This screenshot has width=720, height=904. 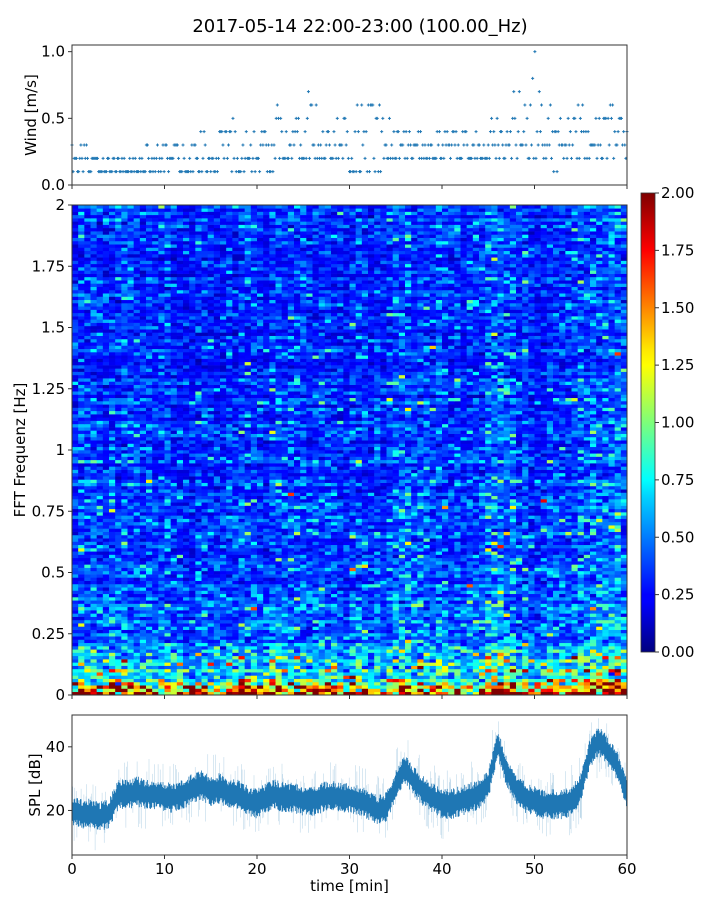 What do you see at coordinates (31, 115) in the screenshot?
I see `wind-ylabel: Wind [m/s]` at bounding box center [31, 115].